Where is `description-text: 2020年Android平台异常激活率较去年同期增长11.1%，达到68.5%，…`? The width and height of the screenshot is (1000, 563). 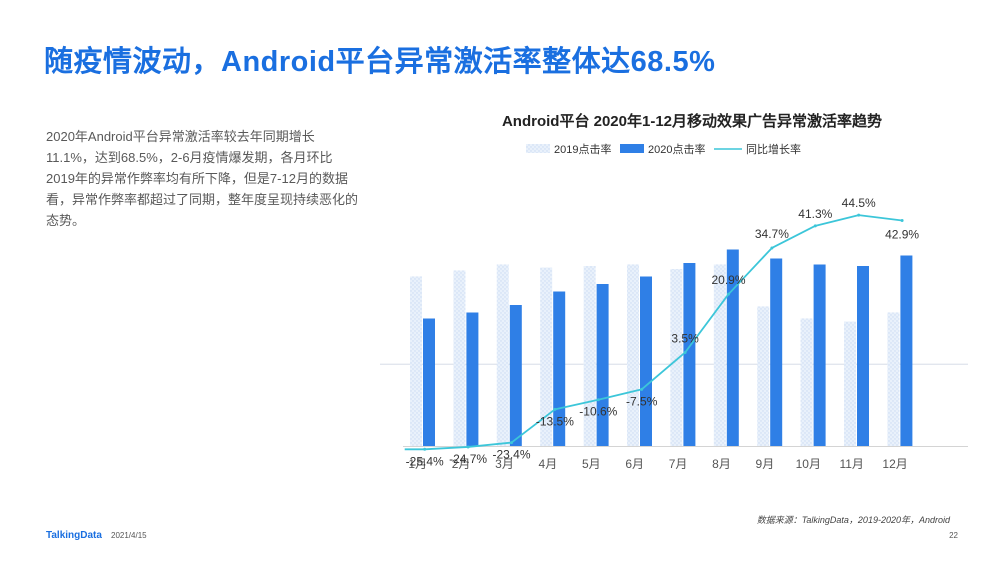 description-text: 2020年Android平台异常激活率较去年同期增长11.1%，达到68.5%，… is located at coordinates (202, 178).